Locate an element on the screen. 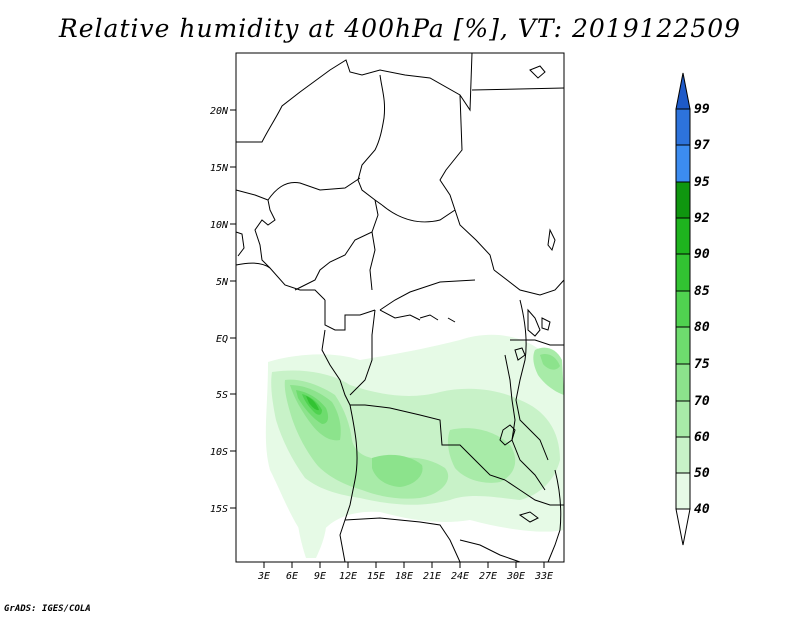 The image size is (800, 618). lat-label-eq: EQ is located at coordinates (222, 339).